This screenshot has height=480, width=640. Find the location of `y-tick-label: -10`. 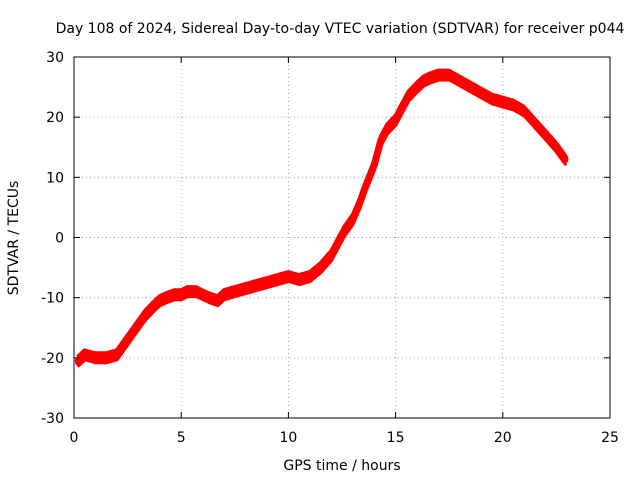

y-tick-label: -10 is located at coordinates (52, 299).